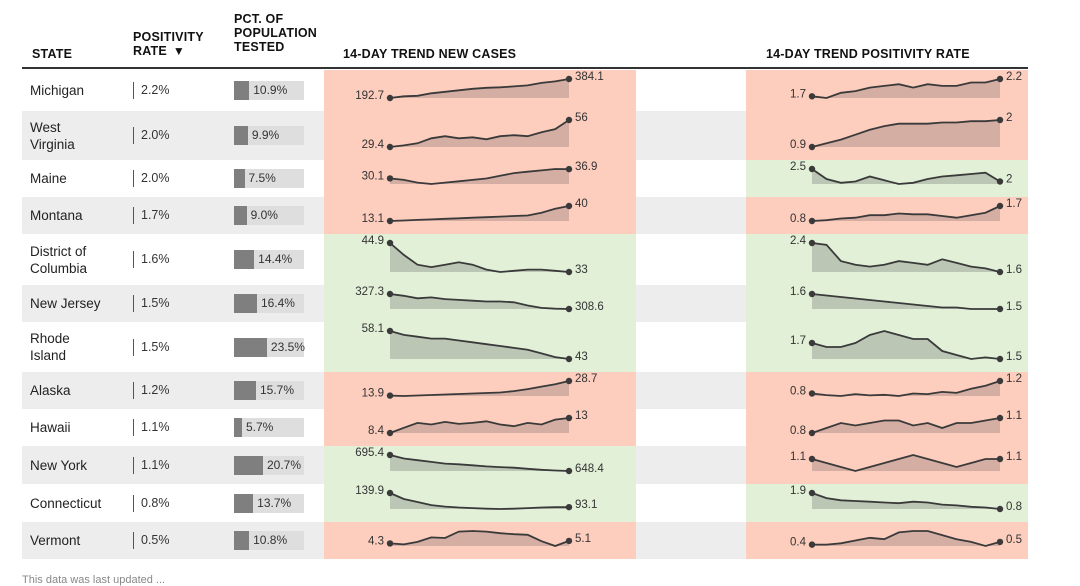  Describe the element at coordinates (581, 118) in the screenshot. I see `cases-trend-end-label: 56` at that location.